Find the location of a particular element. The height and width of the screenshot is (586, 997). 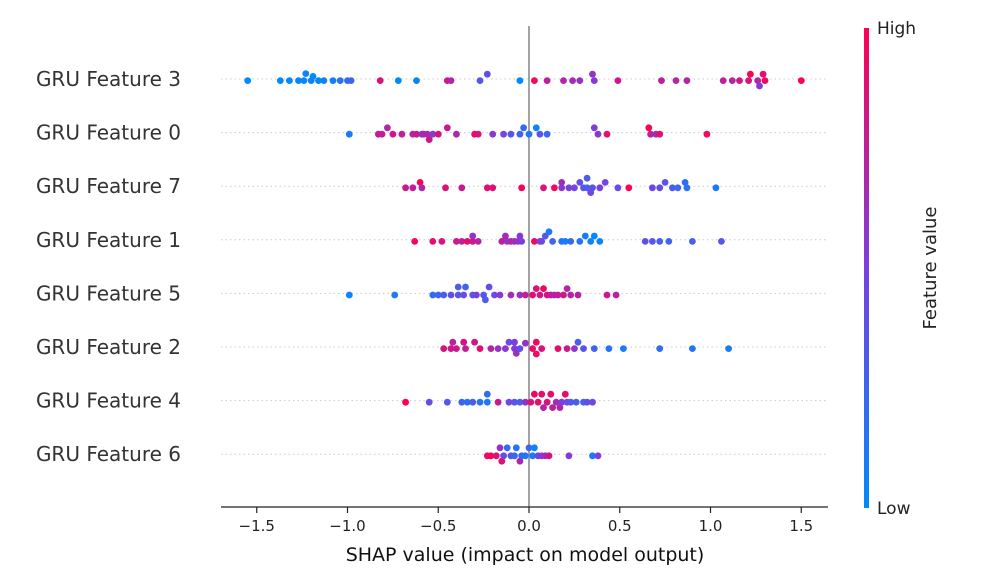

colorbar-low-label: Low is located at coordinates (894, 509).